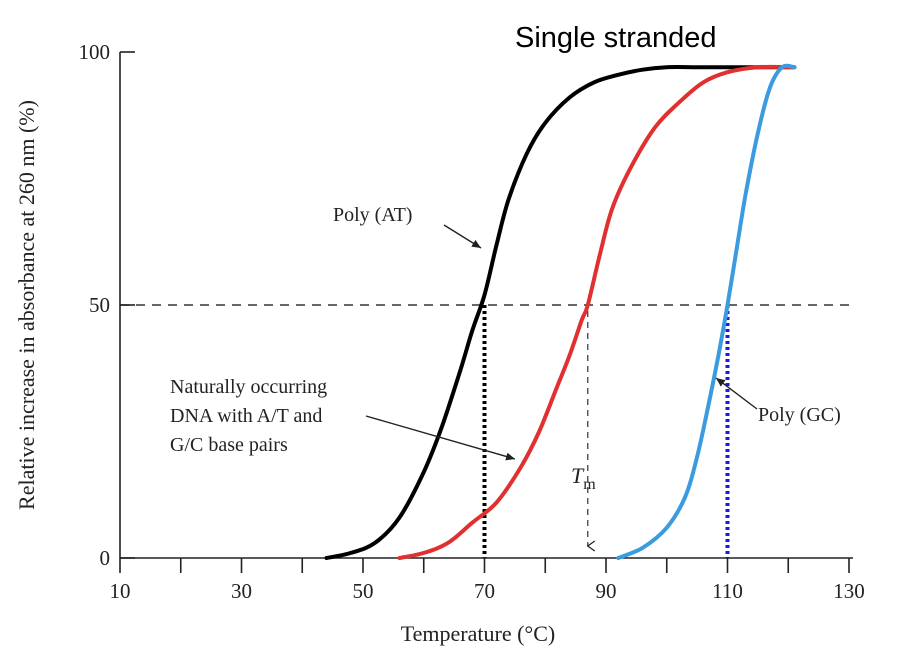 Image resolution: width=912 pixels, height=670 pixels. I want to click on x-tick-label: 90, so click(606, 591).